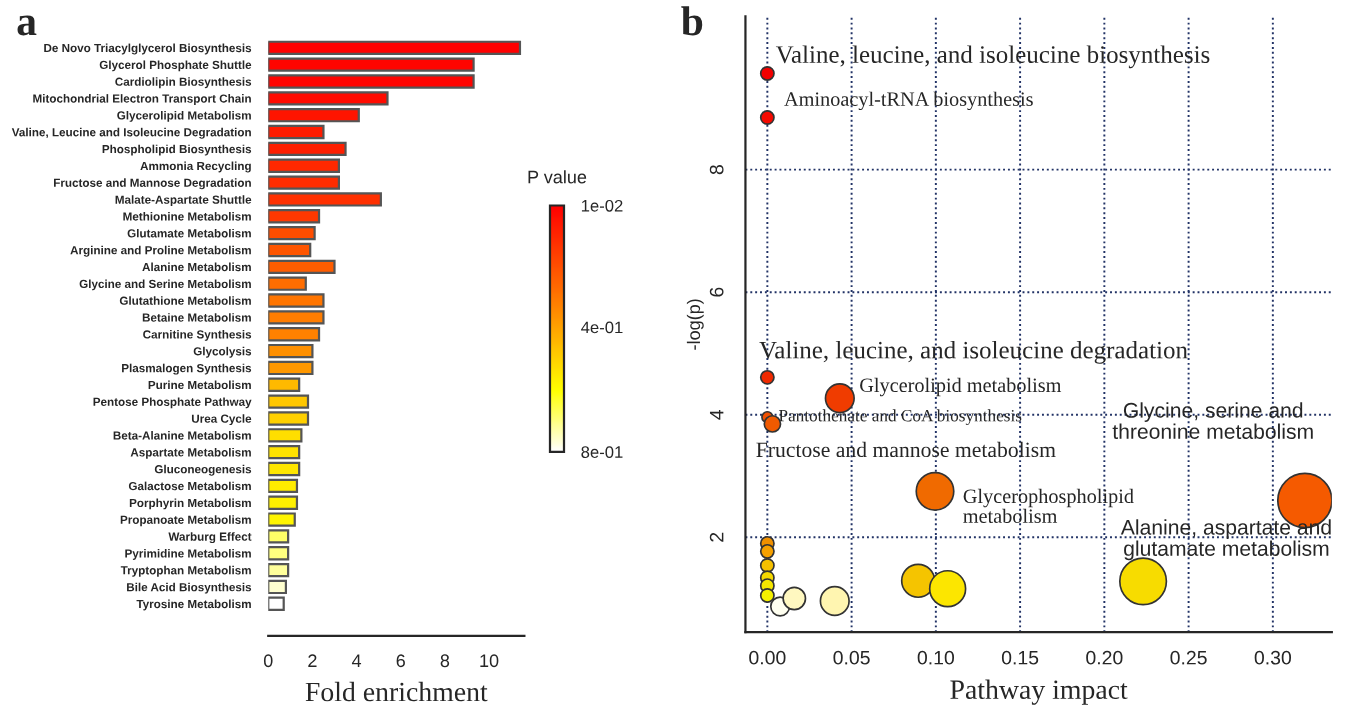 This screenshot has width=1348, height=716. What do you see at coordinates (695, 324) in the screenshot?
I see `y-axis-title: -log(p)` at bounding box center [695, 324].